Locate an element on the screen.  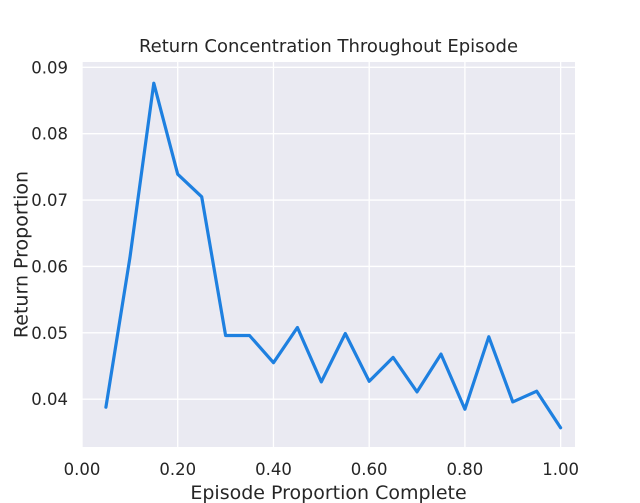
y-tick-label: 0.06 is located at coordinates (49, 266).